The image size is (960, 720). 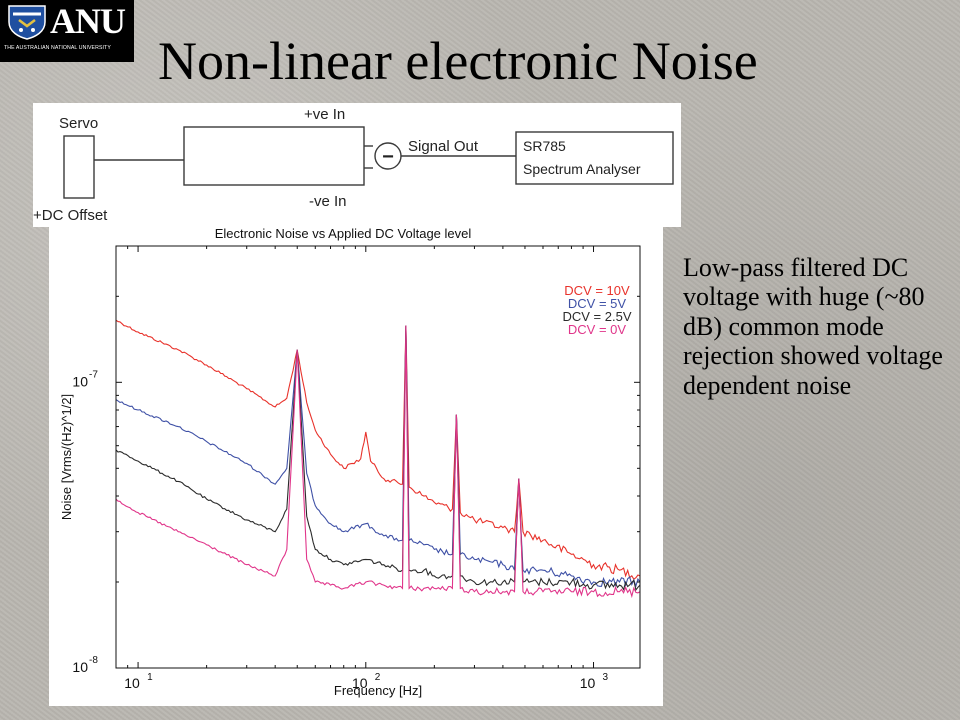 I want to click on amplifier-box, so click(x=274, y=156).